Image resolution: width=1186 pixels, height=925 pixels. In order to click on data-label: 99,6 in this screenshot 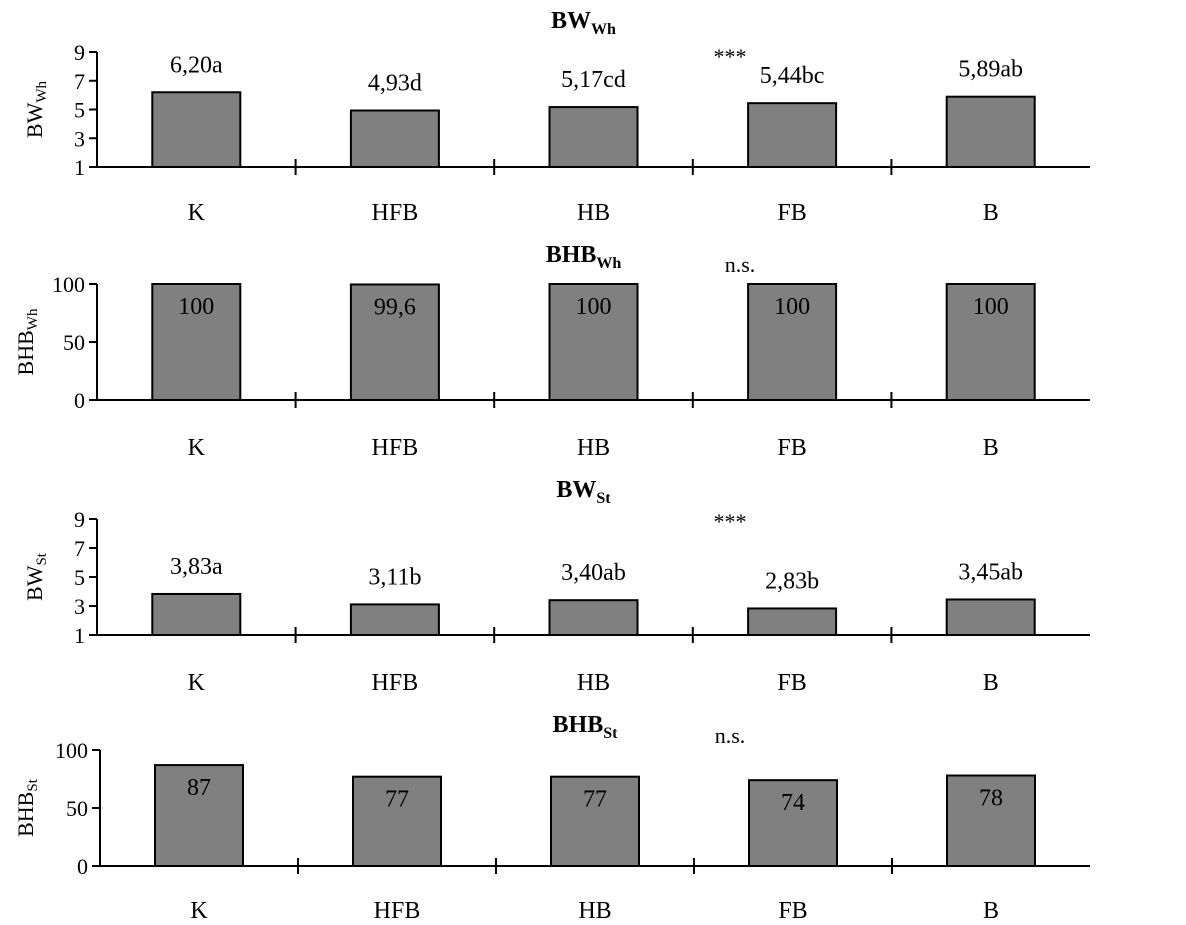, I will do `click(395, 307)`.